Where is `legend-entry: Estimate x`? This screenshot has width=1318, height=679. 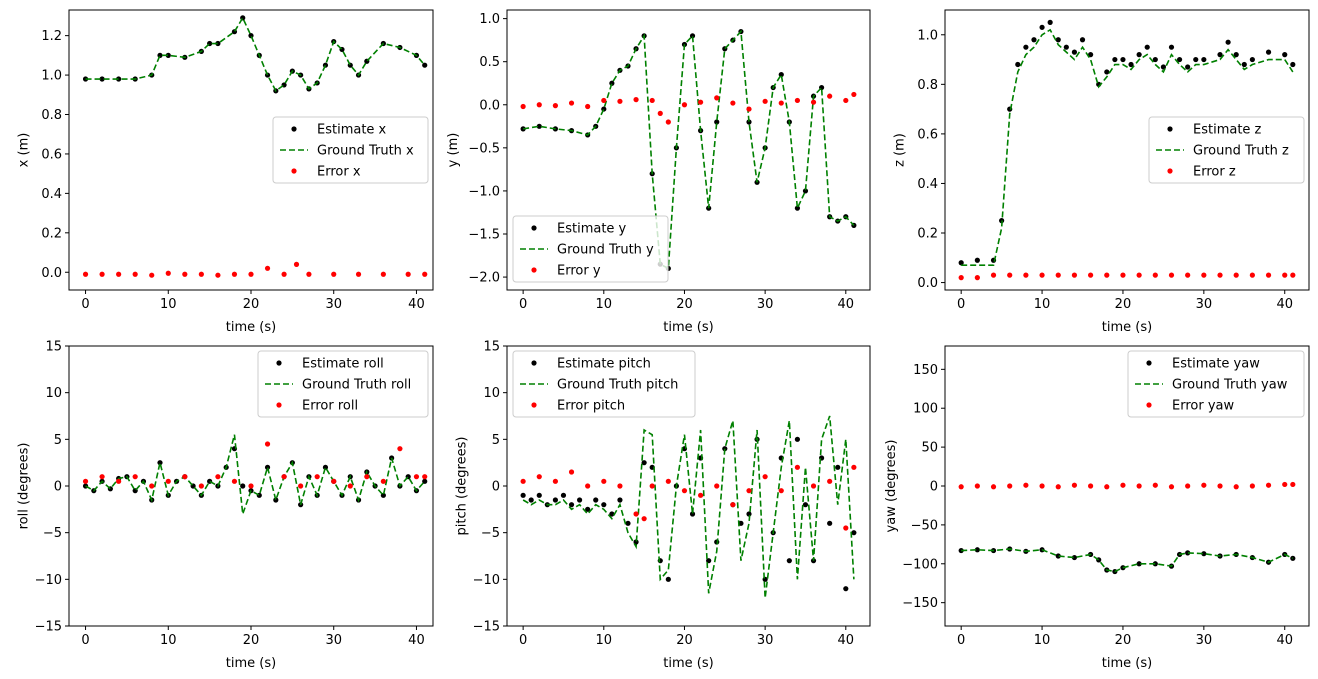 legend-entry: Estimate x is located at coordinates (339, 130).